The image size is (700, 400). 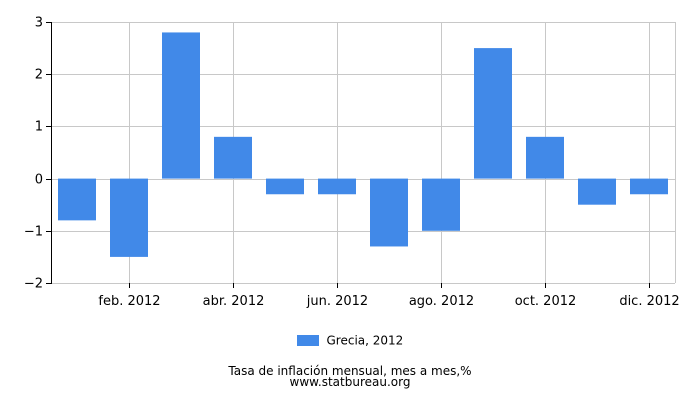 I want to click on x-tick-label: dic. 2012, so click(x=649, y=301).